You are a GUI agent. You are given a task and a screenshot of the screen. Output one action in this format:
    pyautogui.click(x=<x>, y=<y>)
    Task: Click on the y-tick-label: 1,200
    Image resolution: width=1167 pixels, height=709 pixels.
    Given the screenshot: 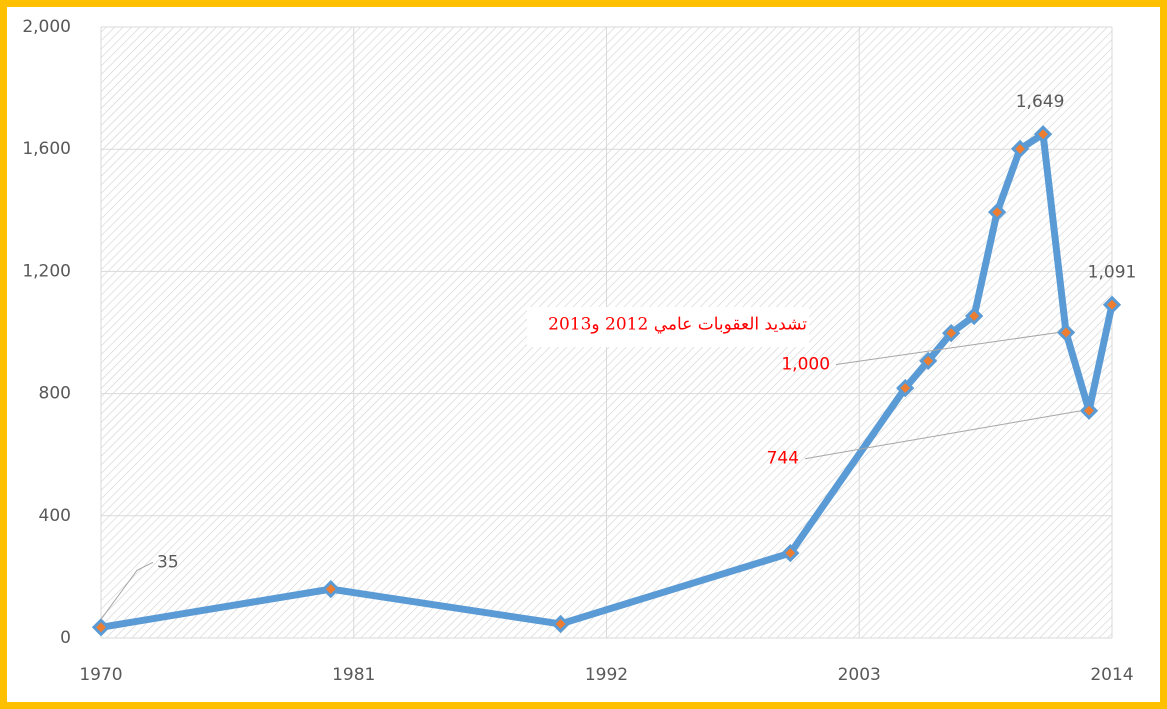 What is the action you would take?
    pyautogui.click(x=46, y=271)
    